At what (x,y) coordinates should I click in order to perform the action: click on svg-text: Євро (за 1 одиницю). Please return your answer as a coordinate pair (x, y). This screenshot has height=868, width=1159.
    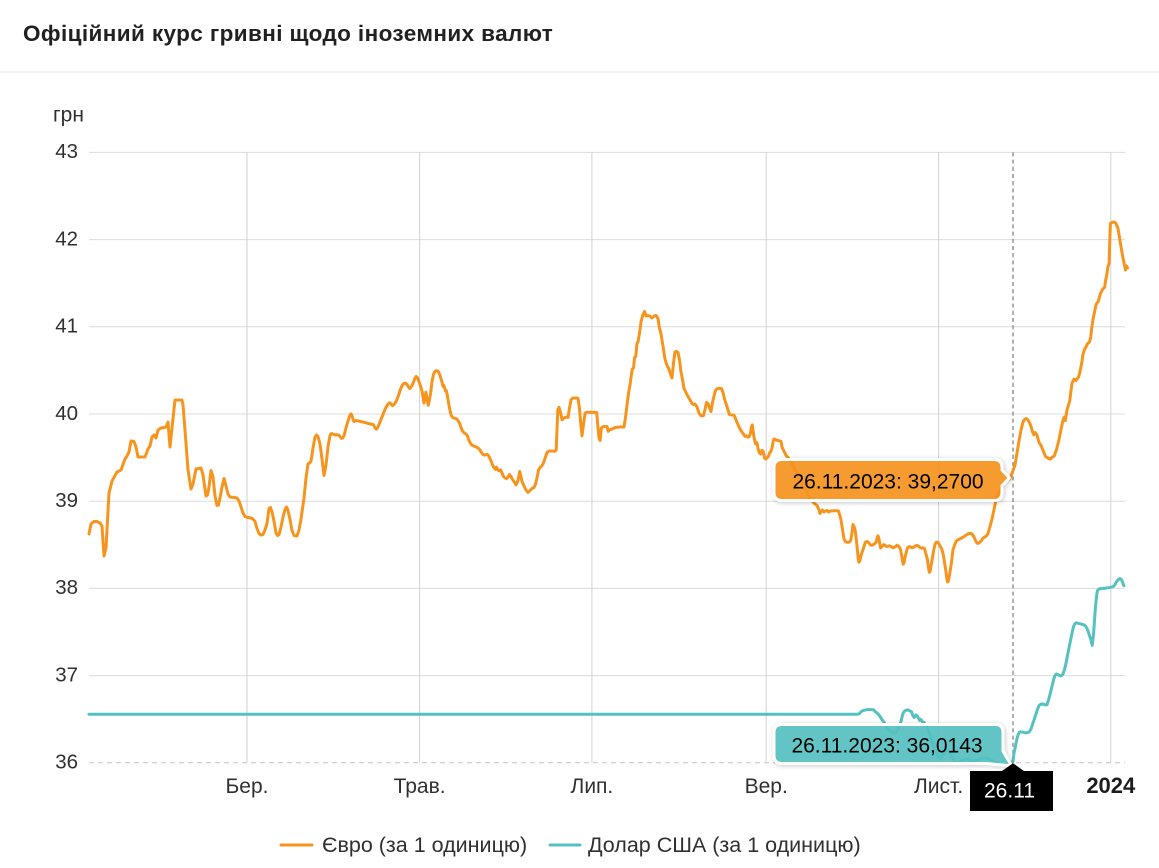
    Looking at the image, I should click on (424, 845).